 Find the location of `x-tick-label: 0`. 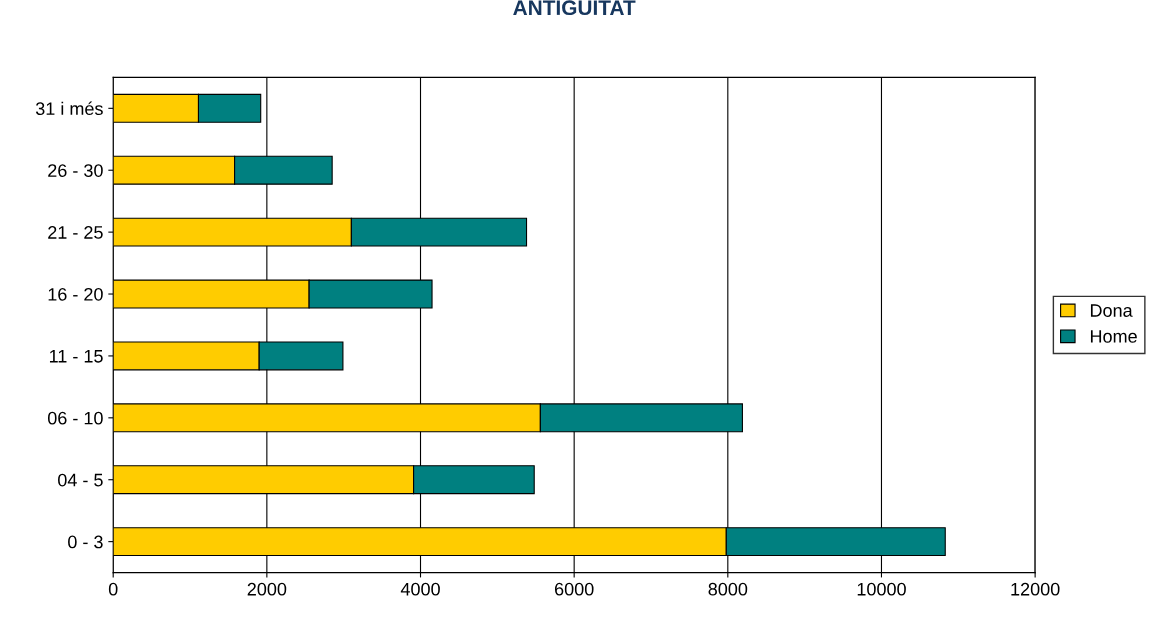

x-tick-label: 0 is located at coordinates (113, 589).